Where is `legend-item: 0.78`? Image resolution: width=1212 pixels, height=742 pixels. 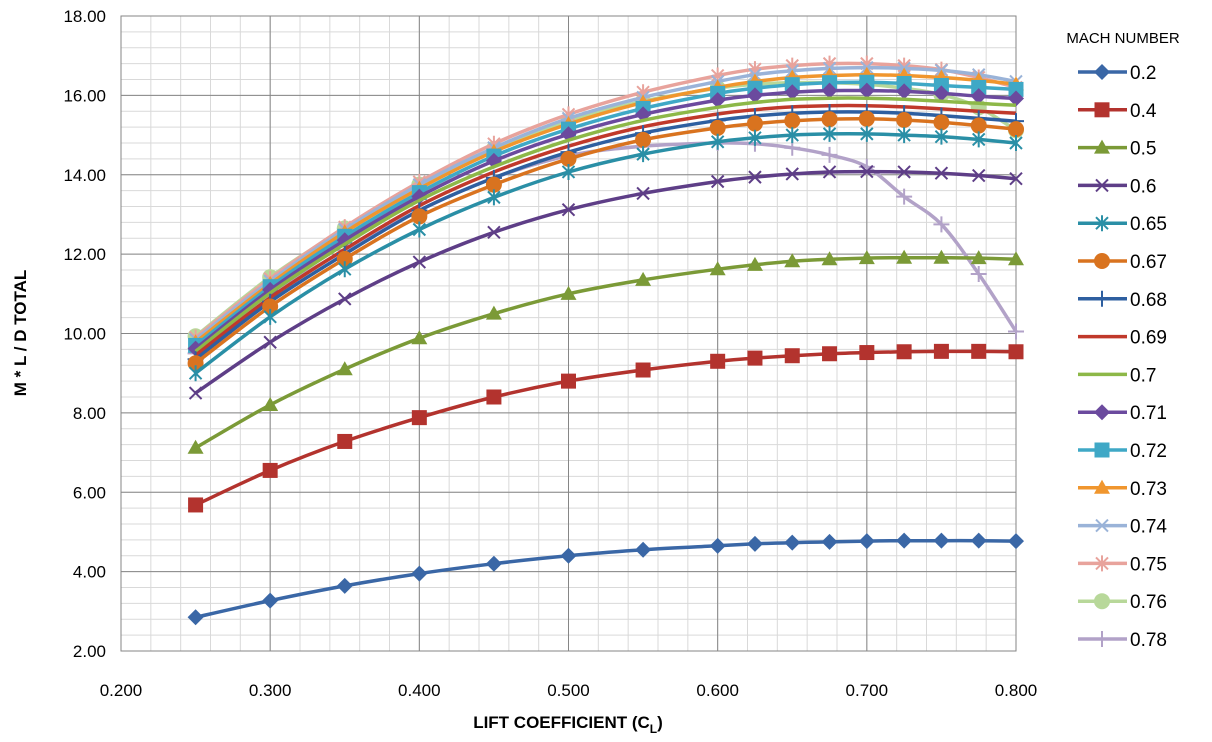
legend-item: 0.78 is located at coordinates (1122, 640).